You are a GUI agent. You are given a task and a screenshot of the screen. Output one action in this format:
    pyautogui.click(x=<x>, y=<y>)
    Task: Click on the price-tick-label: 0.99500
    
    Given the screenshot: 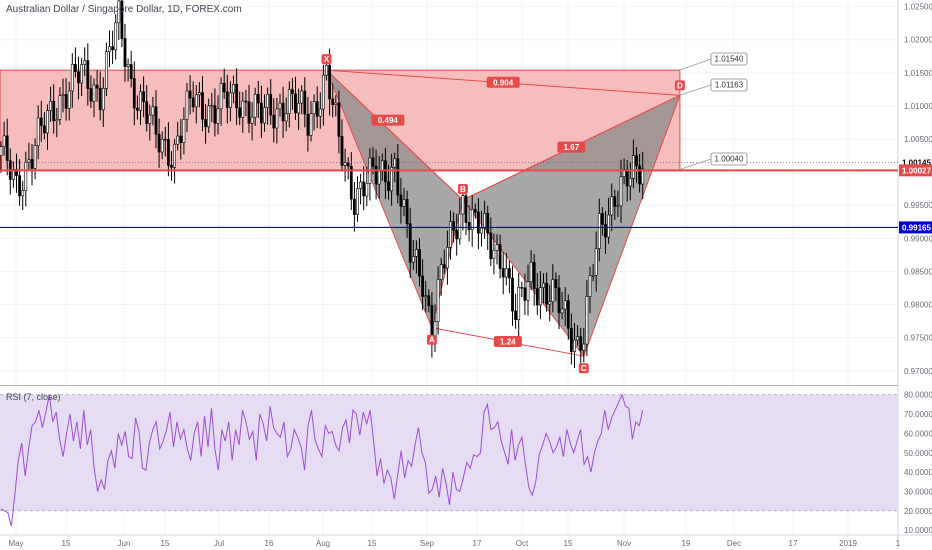 What is the action you would take?
    pyautogui.click(x=918, y=205)
    